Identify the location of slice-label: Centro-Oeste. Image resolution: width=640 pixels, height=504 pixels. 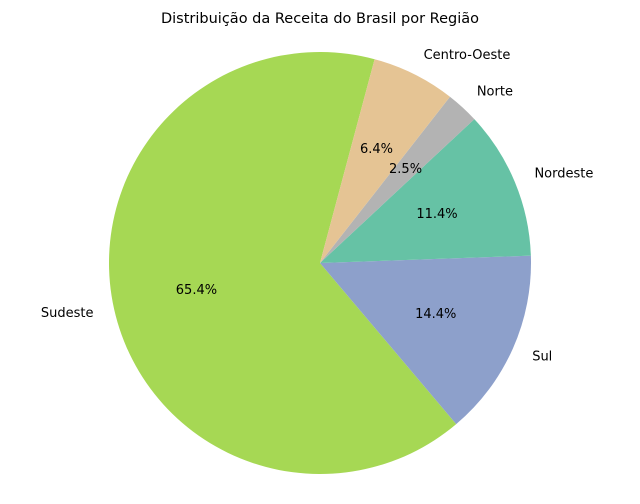
(467, 55).